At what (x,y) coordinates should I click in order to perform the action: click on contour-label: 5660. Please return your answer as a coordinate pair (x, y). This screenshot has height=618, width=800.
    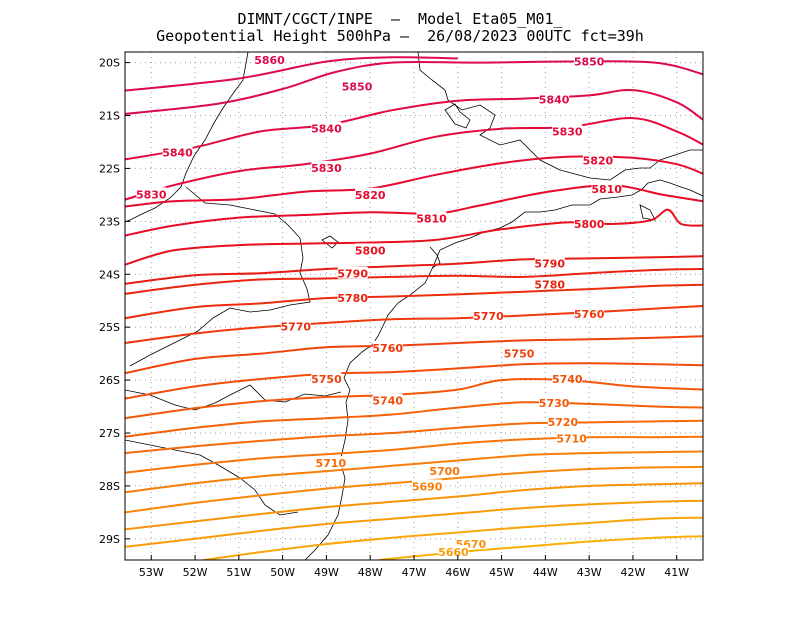
    Looking at the image, I should click on (453, 552).